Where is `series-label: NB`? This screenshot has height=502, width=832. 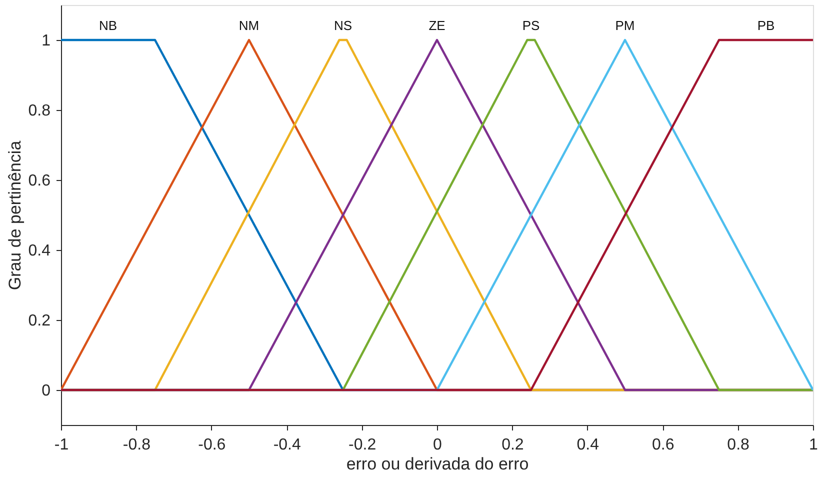
series-label: NB is located at coordinates (108, 25).